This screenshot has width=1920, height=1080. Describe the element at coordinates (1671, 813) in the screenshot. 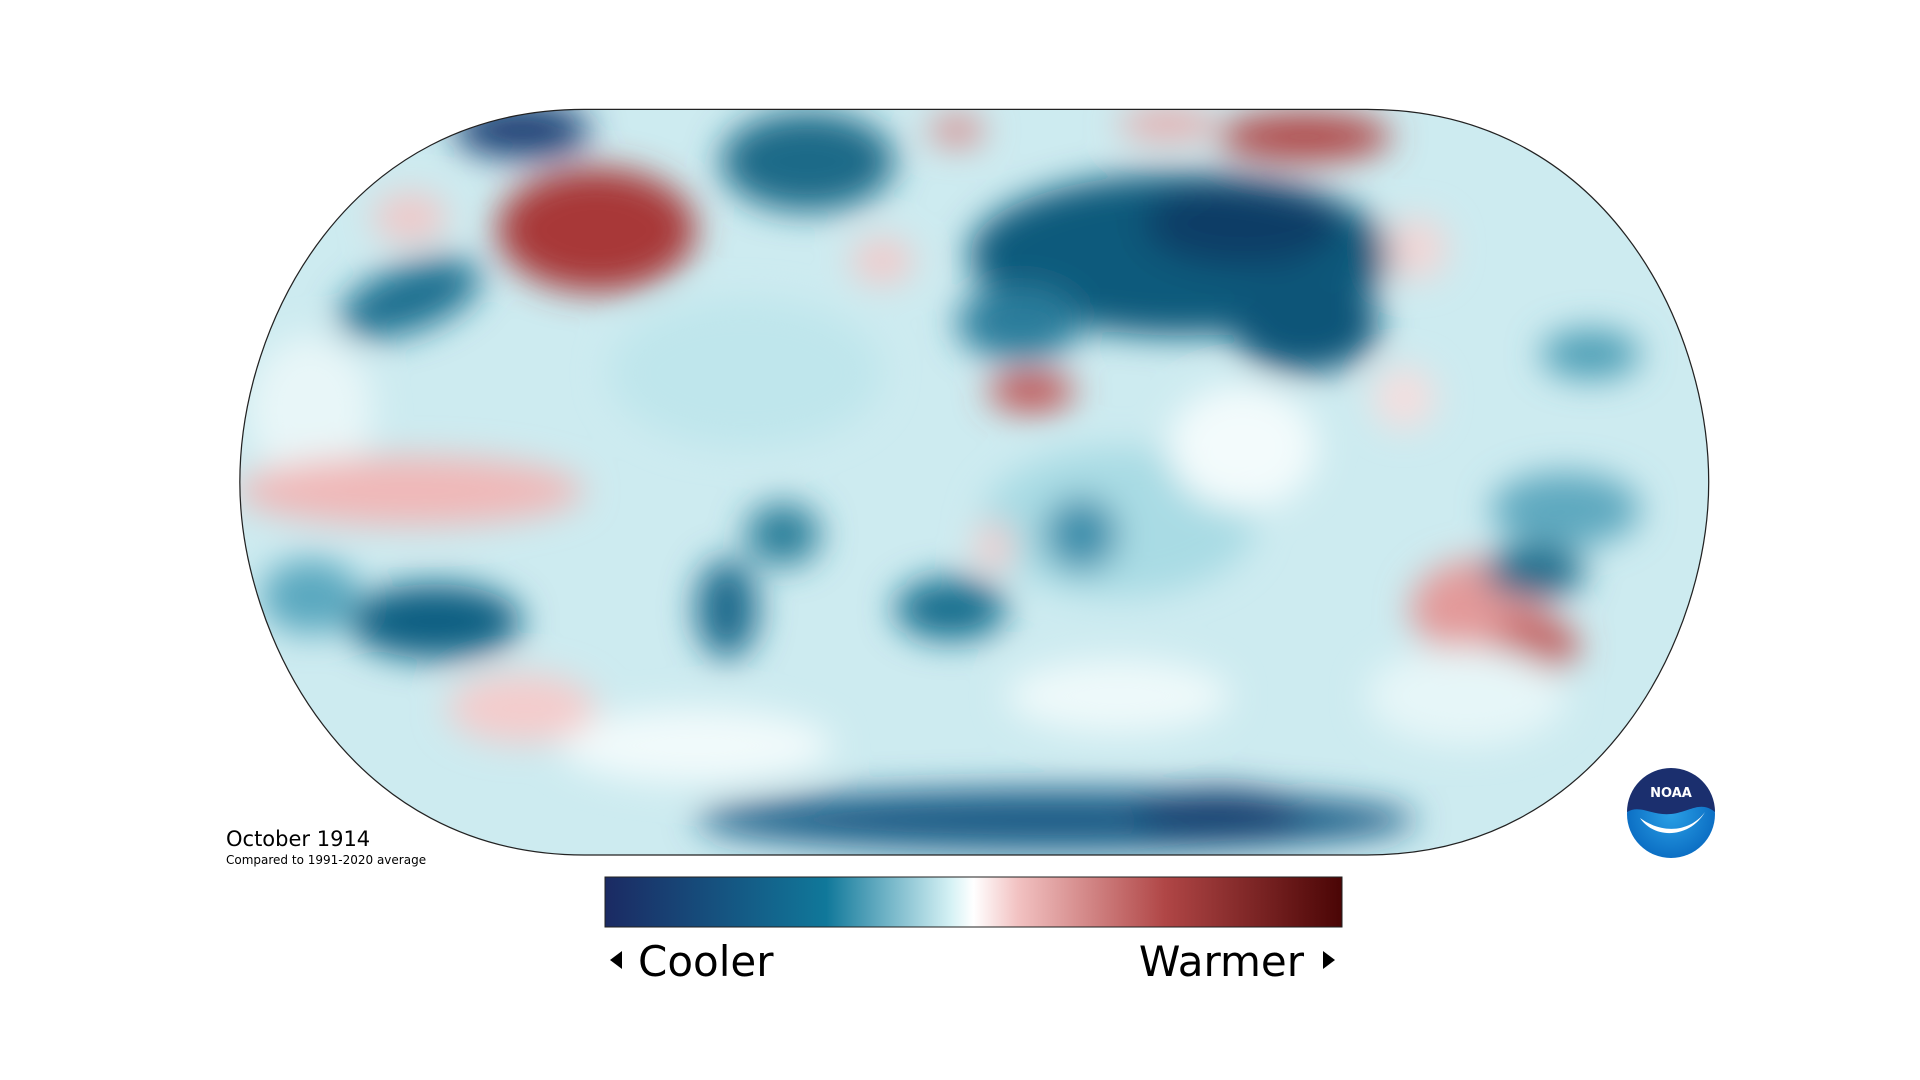

I see `noaa-logo: NOAA` at that location.